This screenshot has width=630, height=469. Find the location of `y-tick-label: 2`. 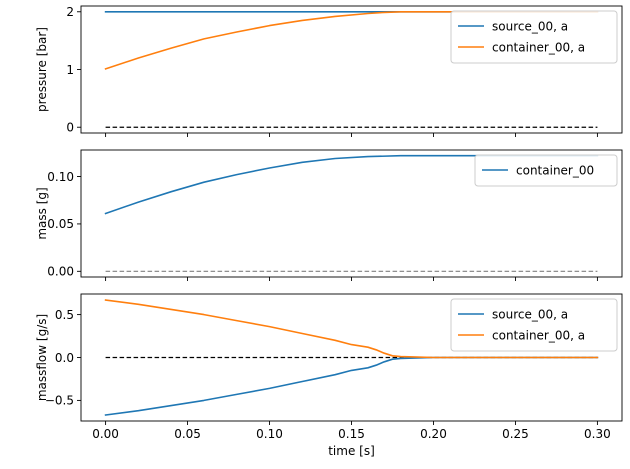

y-tick-label: 2 is located at coordinates (70, 12).